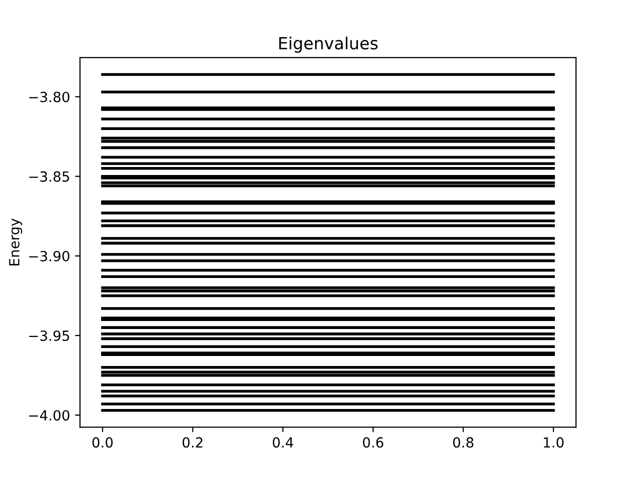  Describe the element at coordinates (102, 442) in the screenshot. I see `x-tick-label: 0.0` at that location.